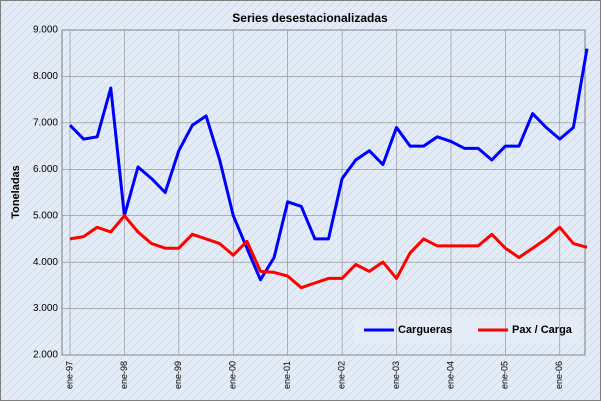 This screenshot has height=401, width=601. What do you see at coordinates (45, 308) in the screenshot?
I see `y-tick-label: 3.000` at bounding box center [45, 308].